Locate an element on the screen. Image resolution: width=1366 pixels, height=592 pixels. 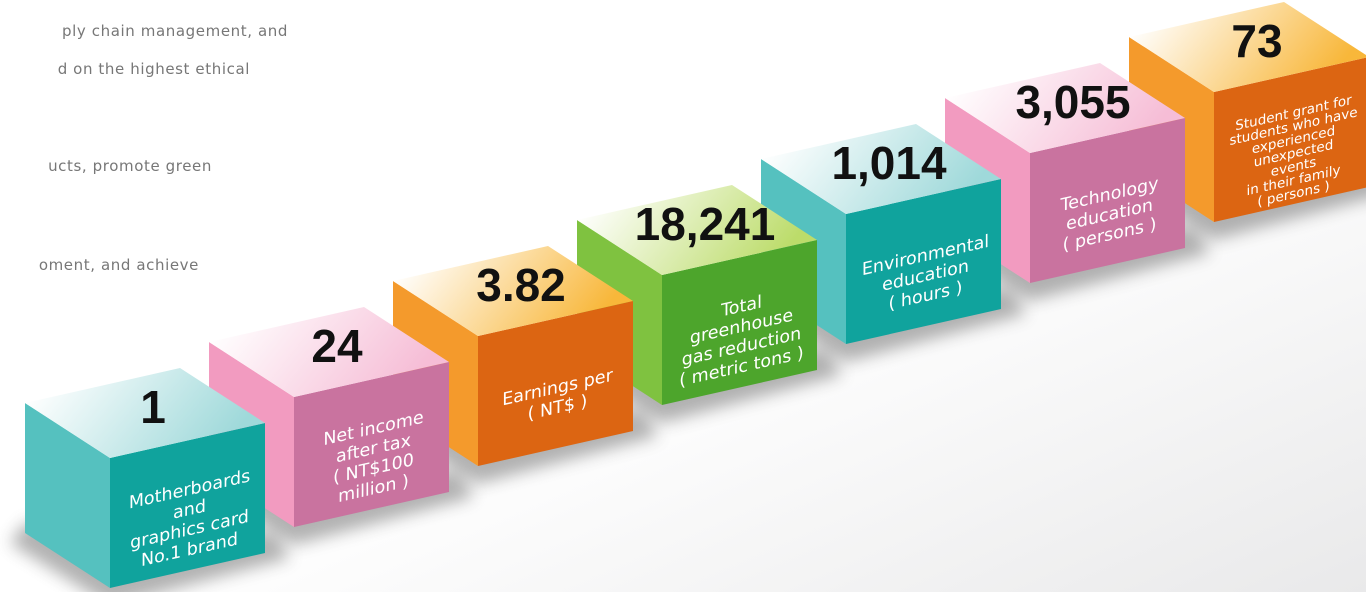
cube-value: 18,241 is located at coordinates (705, 224).